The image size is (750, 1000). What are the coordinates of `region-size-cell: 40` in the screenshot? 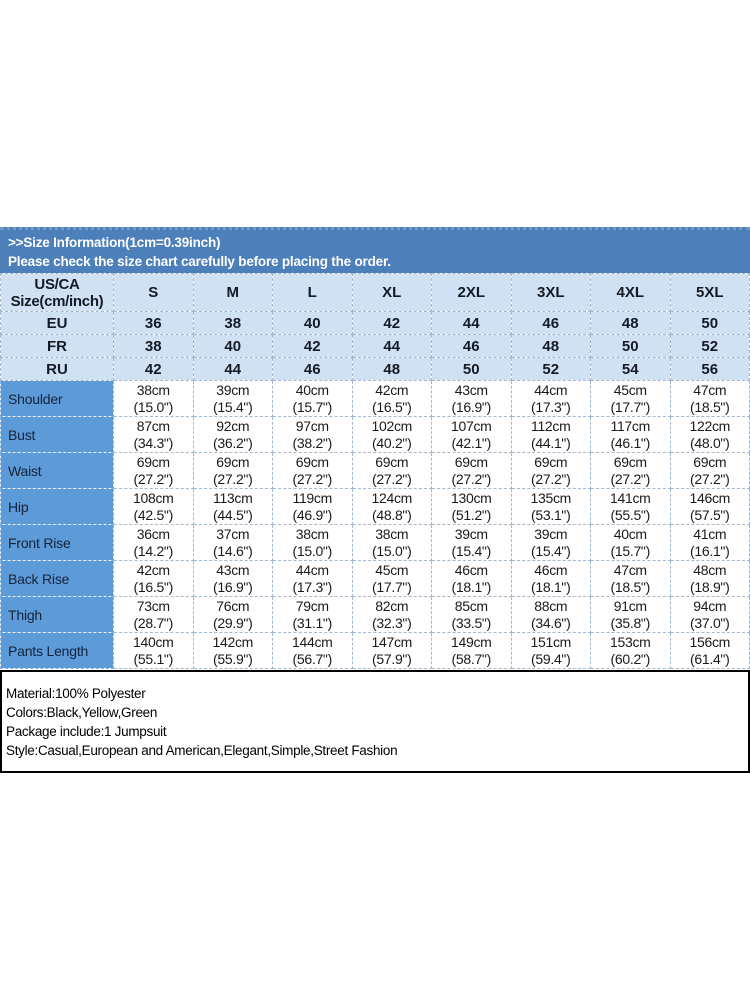 It's located at (312, 323).